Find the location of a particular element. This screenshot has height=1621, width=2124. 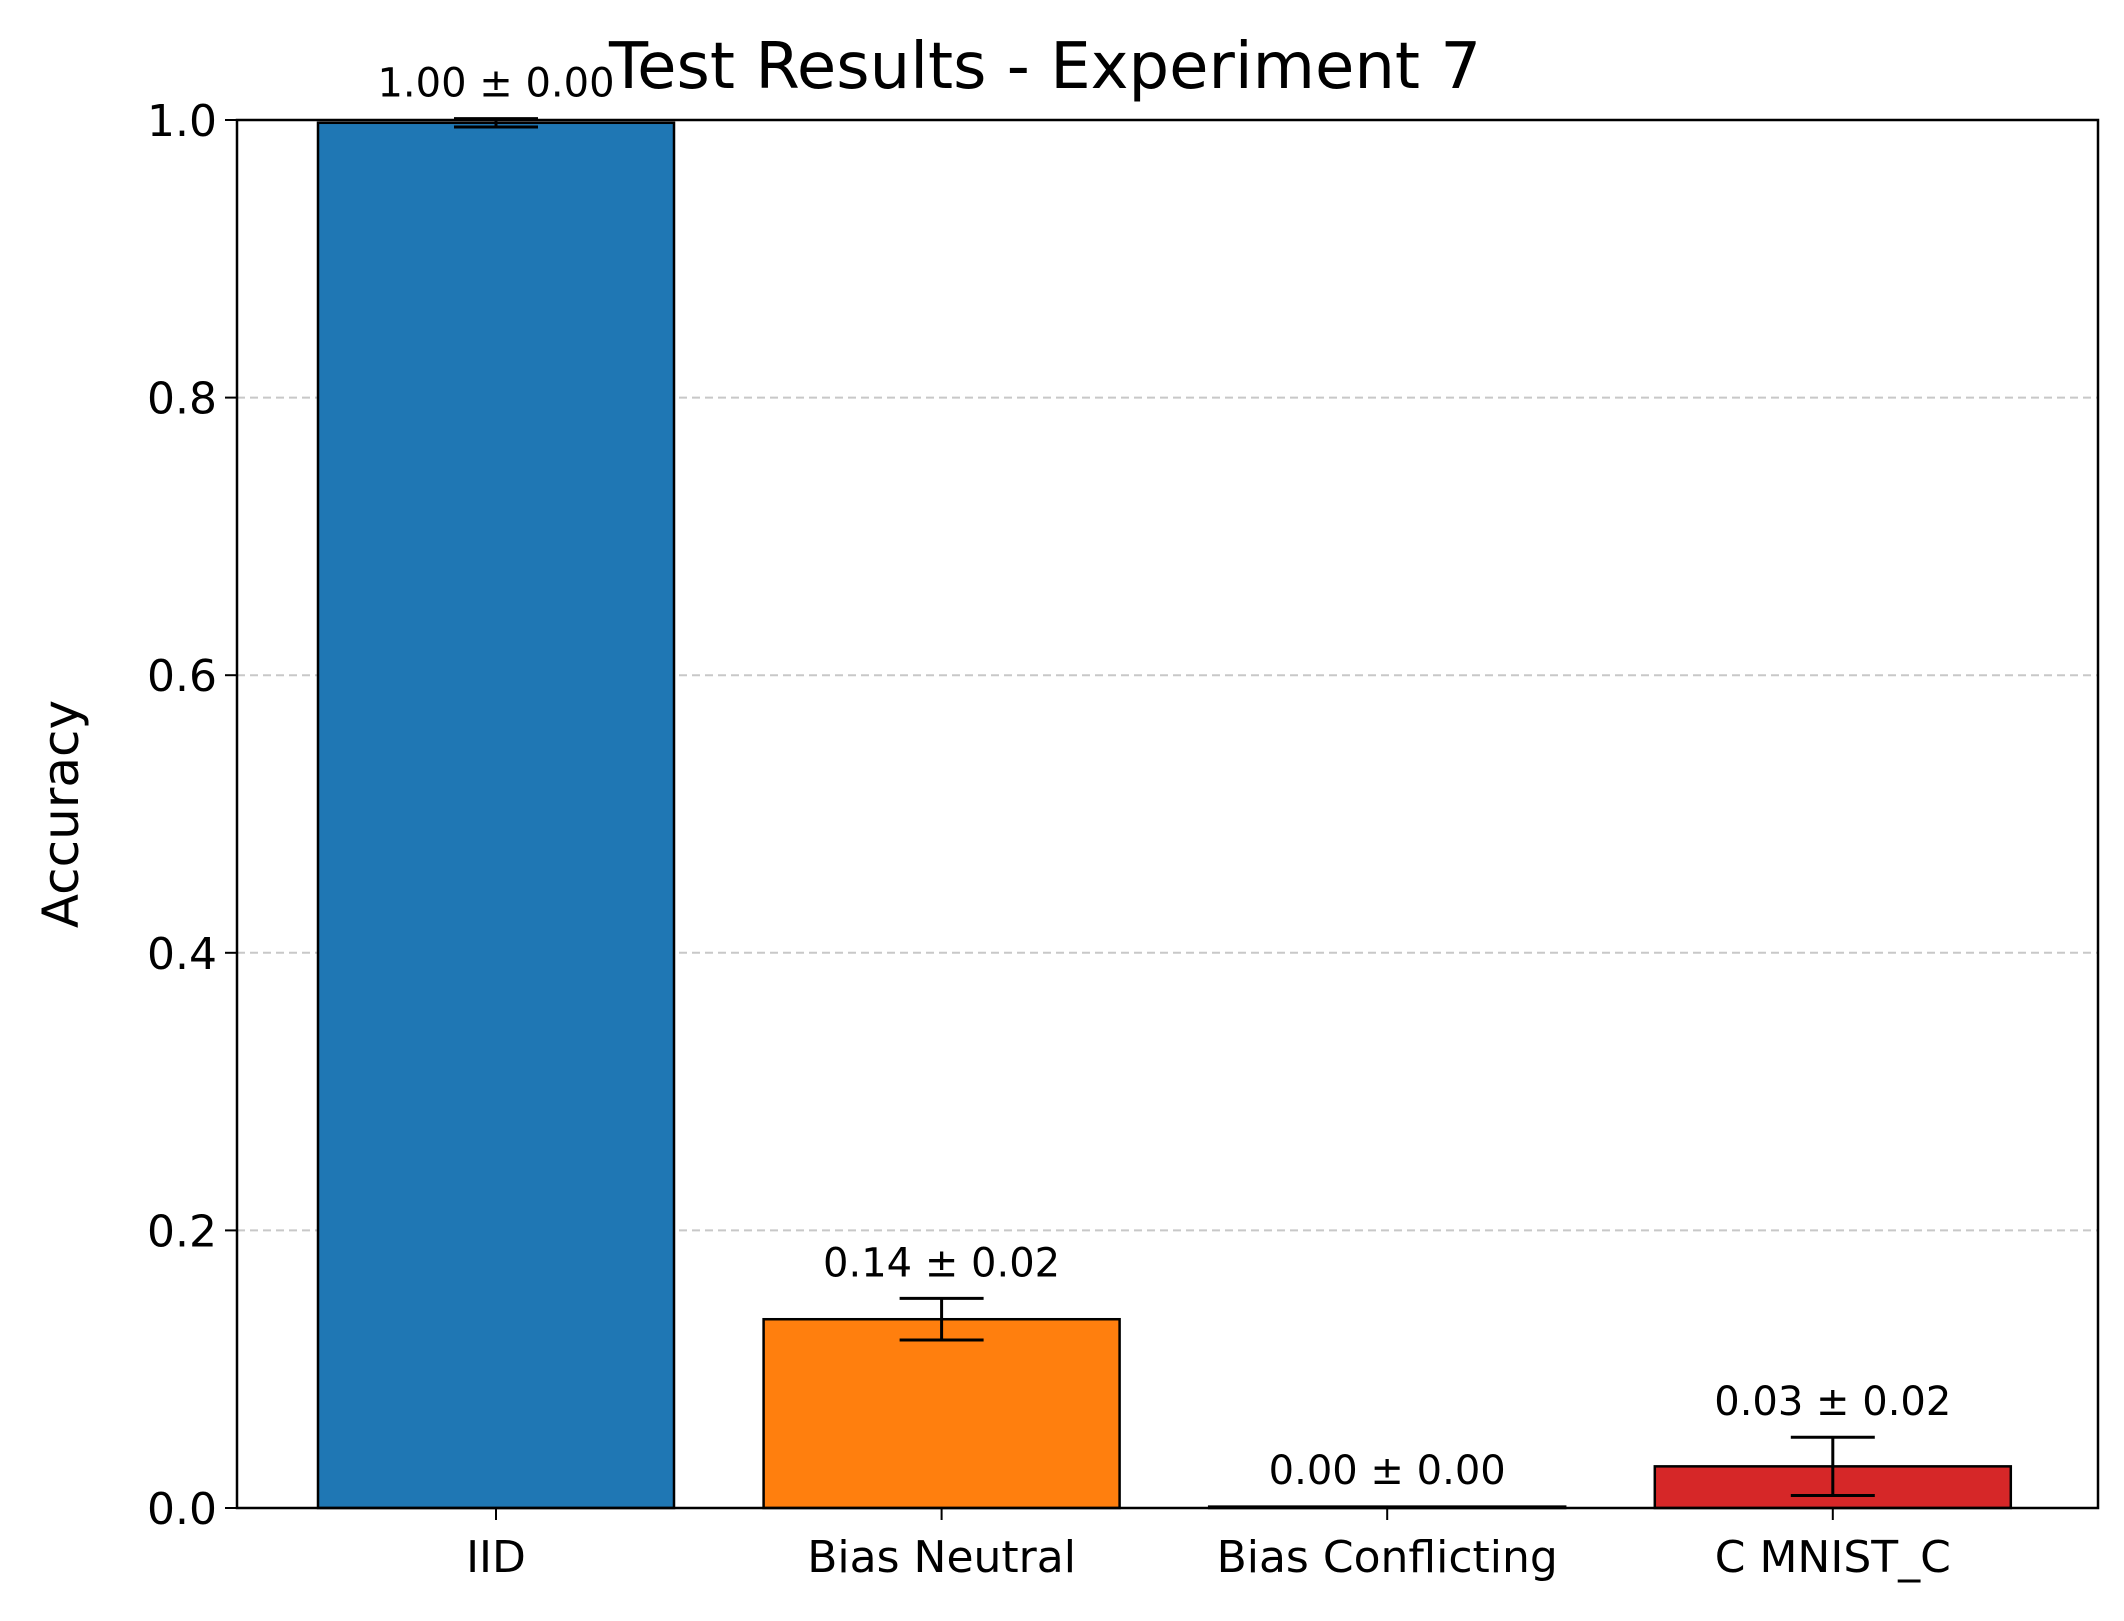

y-tick-label: 0.4 is located at coordinates (182, 954).